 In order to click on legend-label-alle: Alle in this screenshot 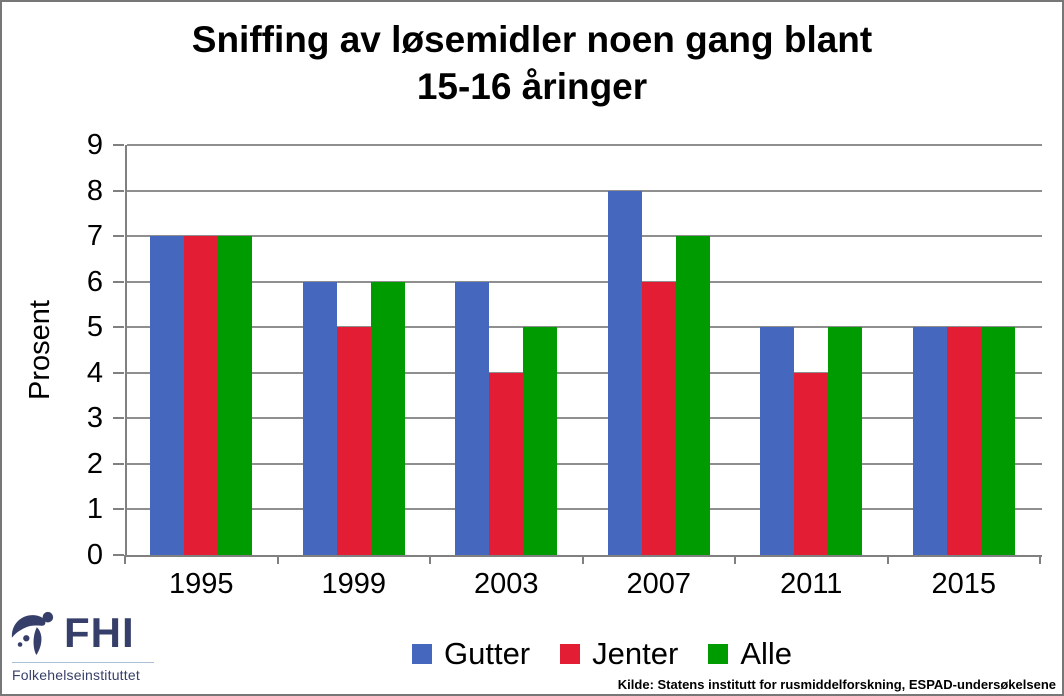, I will do `click(766, 653)`.